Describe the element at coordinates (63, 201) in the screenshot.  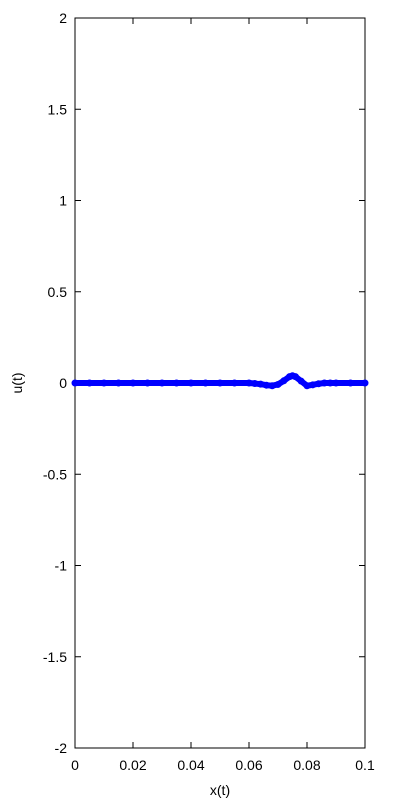
I see `y-tick-label: 1` at that location.